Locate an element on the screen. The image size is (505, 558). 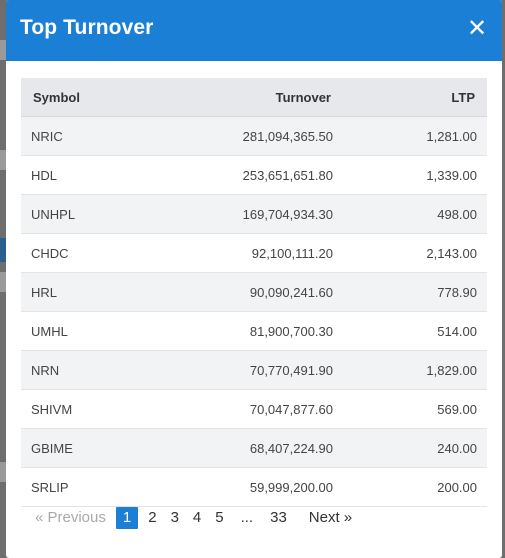
table-row: NRIC 281,094,365.50 1,281.00 is located at coordinates (254, 136).